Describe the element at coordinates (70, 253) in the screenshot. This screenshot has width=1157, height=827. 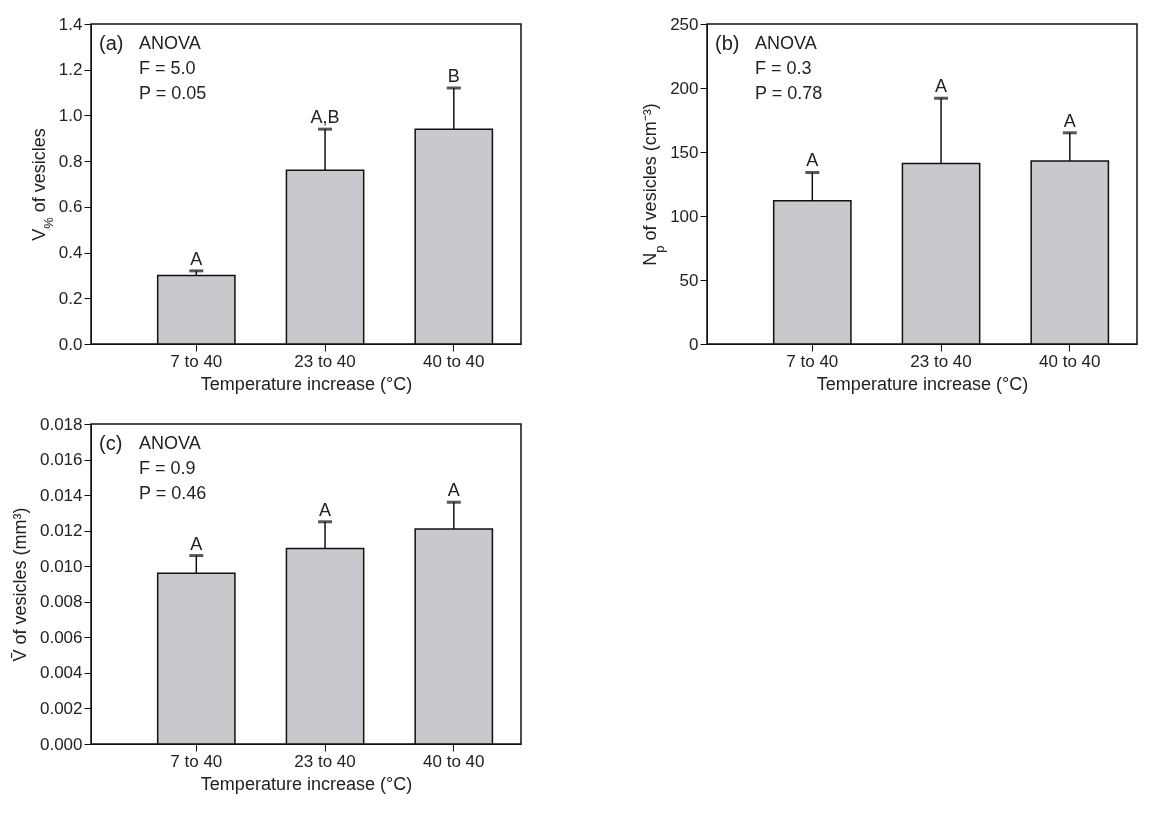
I see `y-tick-label: 0.4` at that location.